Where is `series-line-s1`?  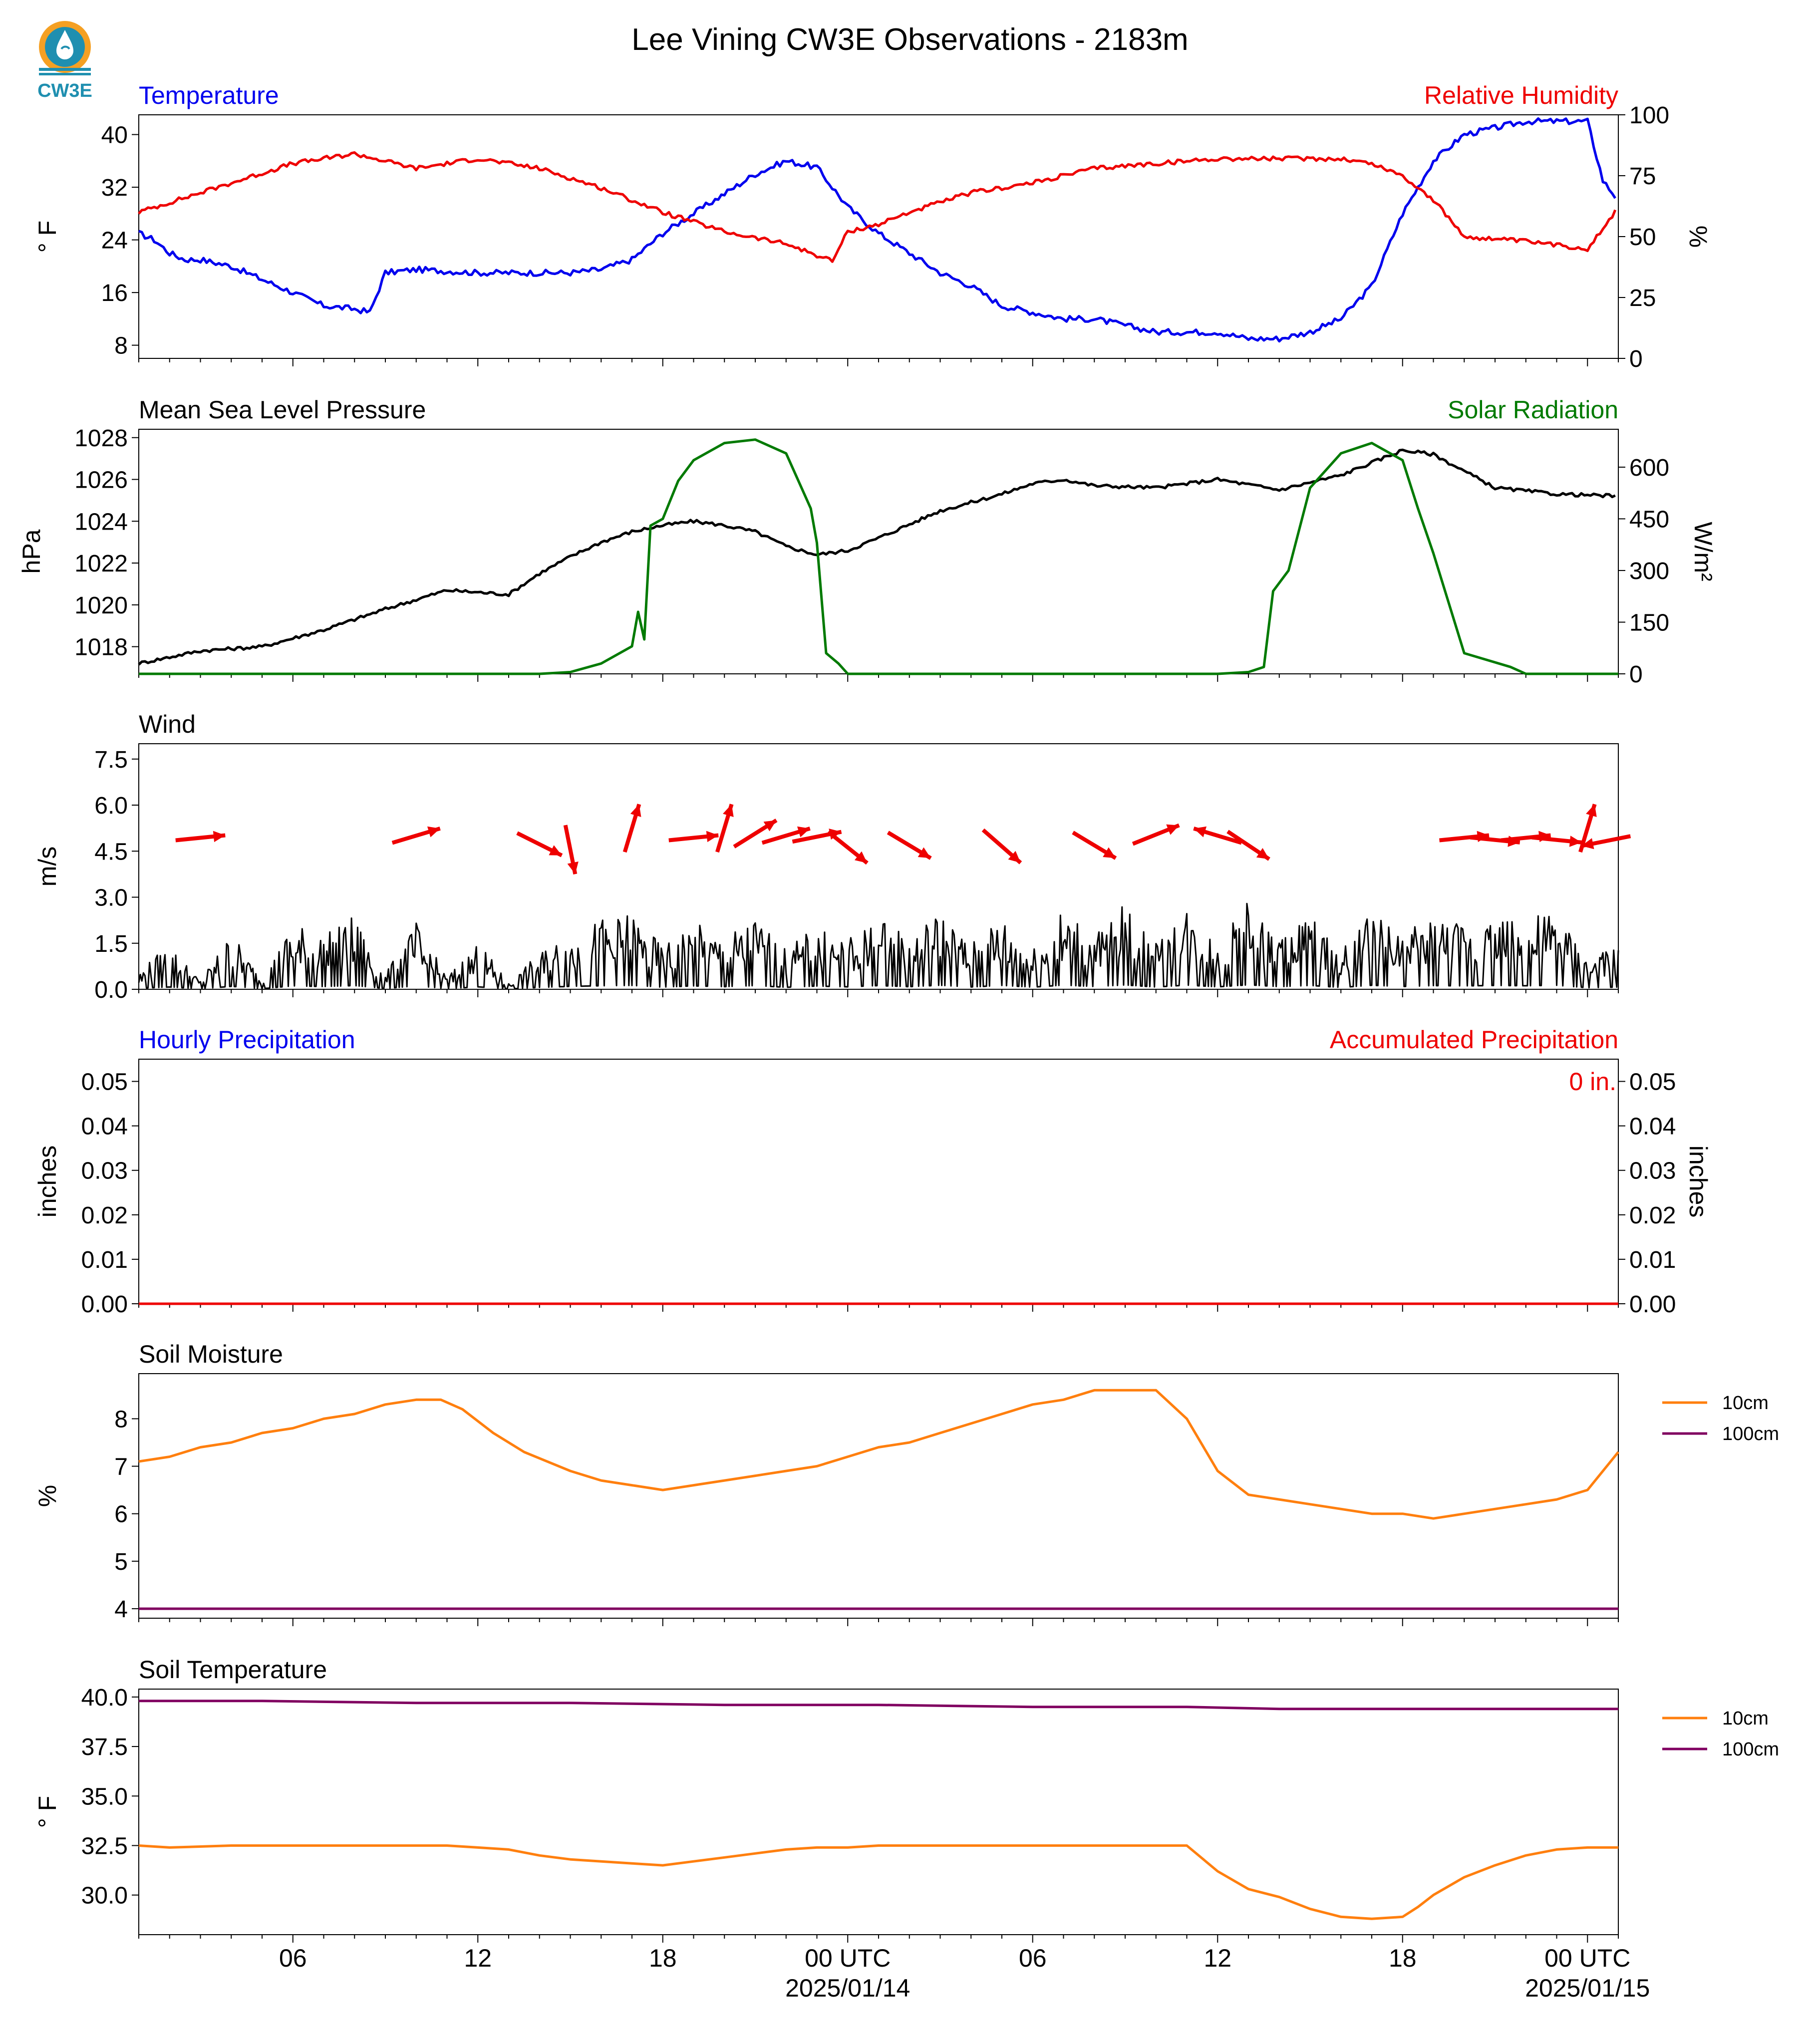 series-line-s1 is located at coordinates (878, 556).